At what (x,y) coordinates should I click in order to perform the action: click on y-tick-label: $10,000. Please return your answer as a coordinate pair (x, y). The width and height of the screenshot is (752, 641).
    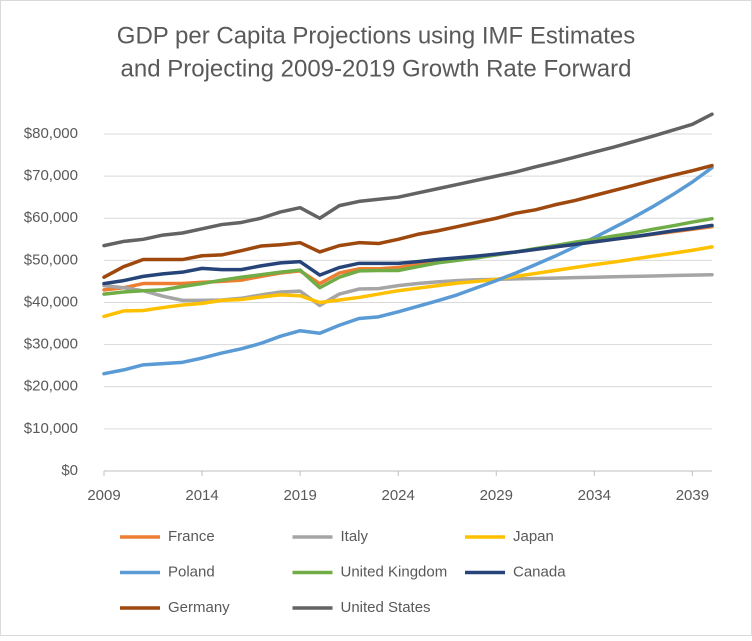
    Looking at the image, I should click on (51, 428).